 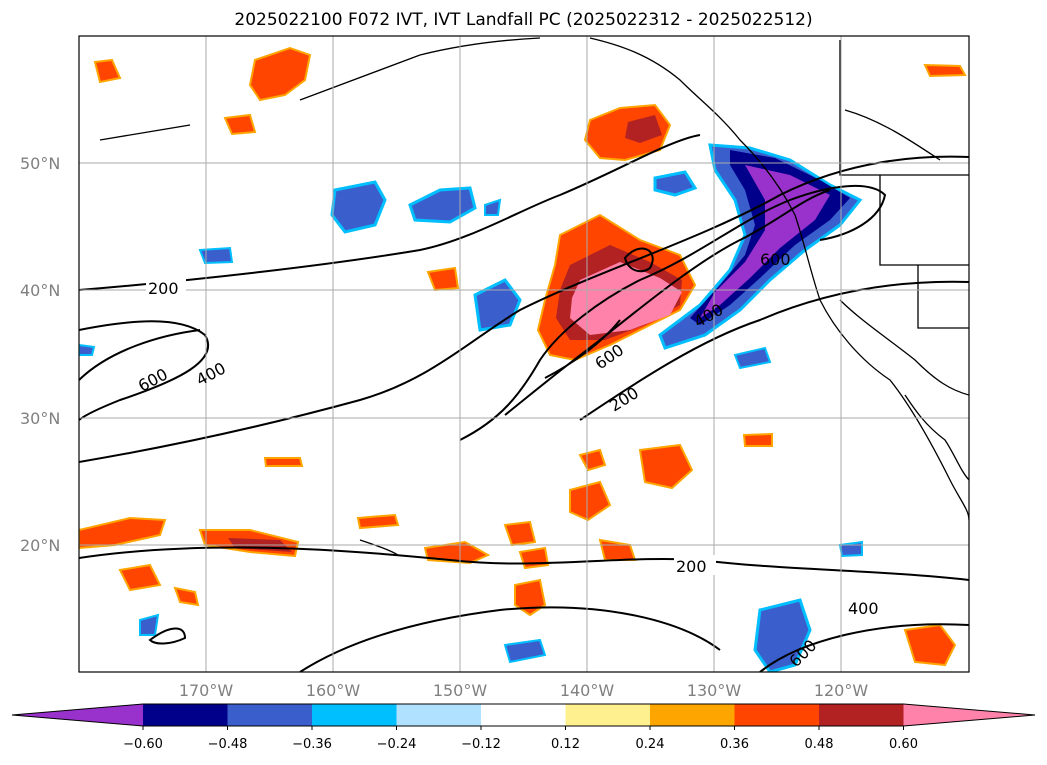 What do you see at coordinates (714, 690) in the screenshot?
I see `lon-tick-label: 130°W` at bounding box center [714, 690].